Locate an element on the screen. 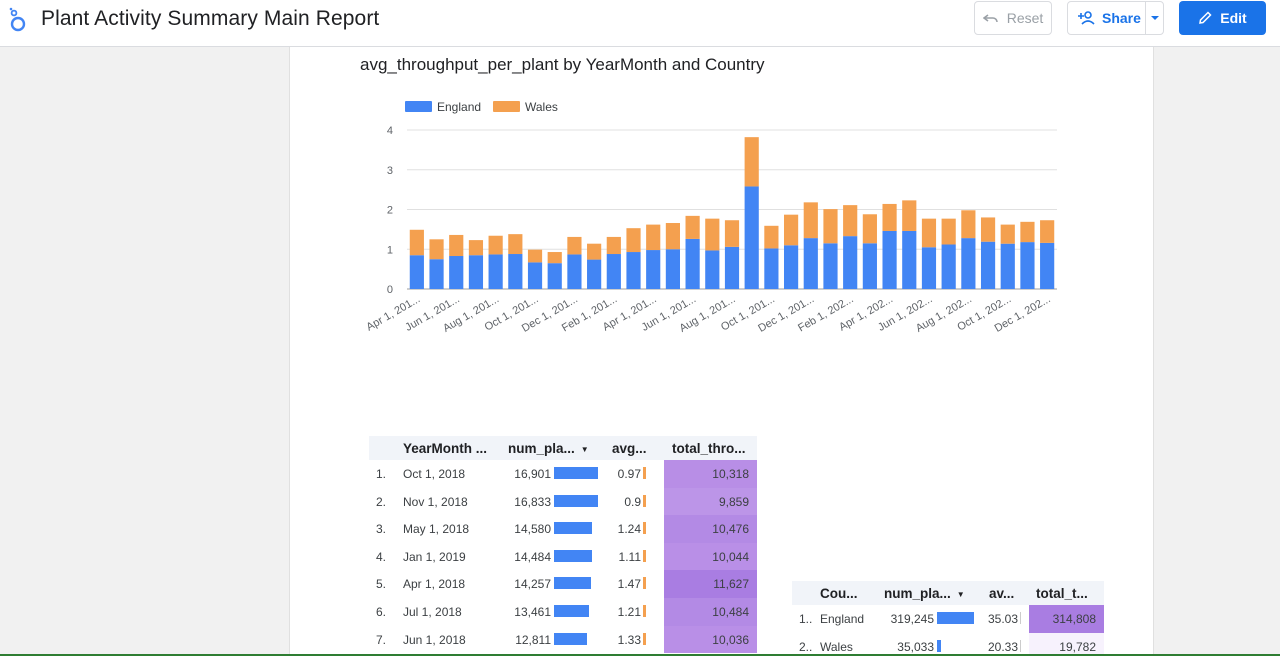  table-row: 1. Oct 1, 2018 16,901 0.97 10,318 is located at coordinates (563, 474).